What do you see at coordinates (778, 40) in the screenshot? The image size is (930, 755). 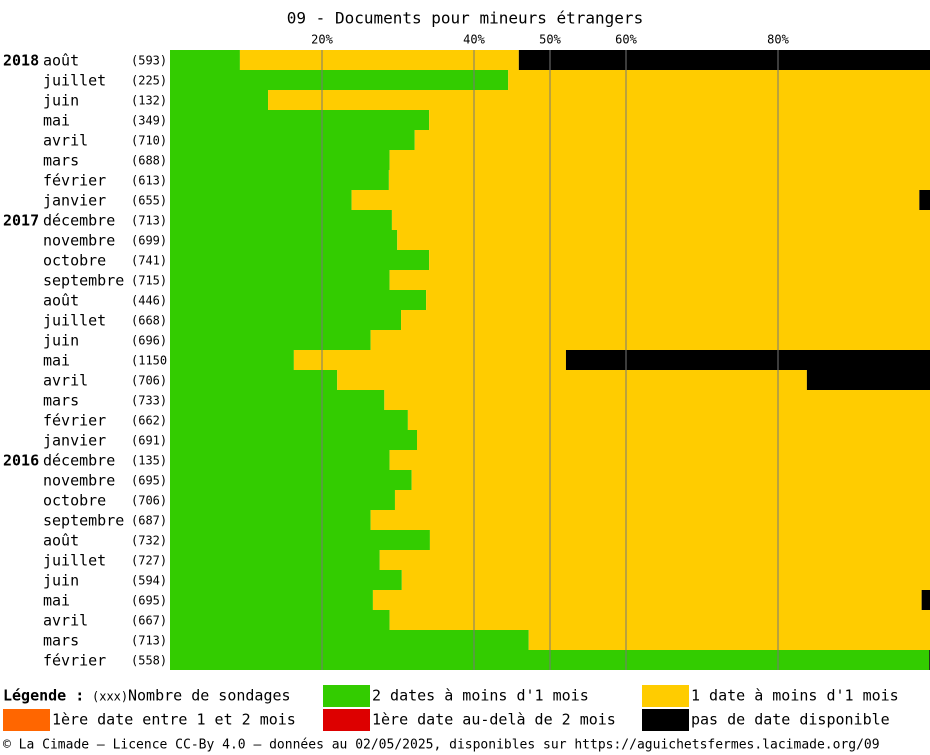 I see `x-tick-label: 80%` at bounding box center [778, 40].